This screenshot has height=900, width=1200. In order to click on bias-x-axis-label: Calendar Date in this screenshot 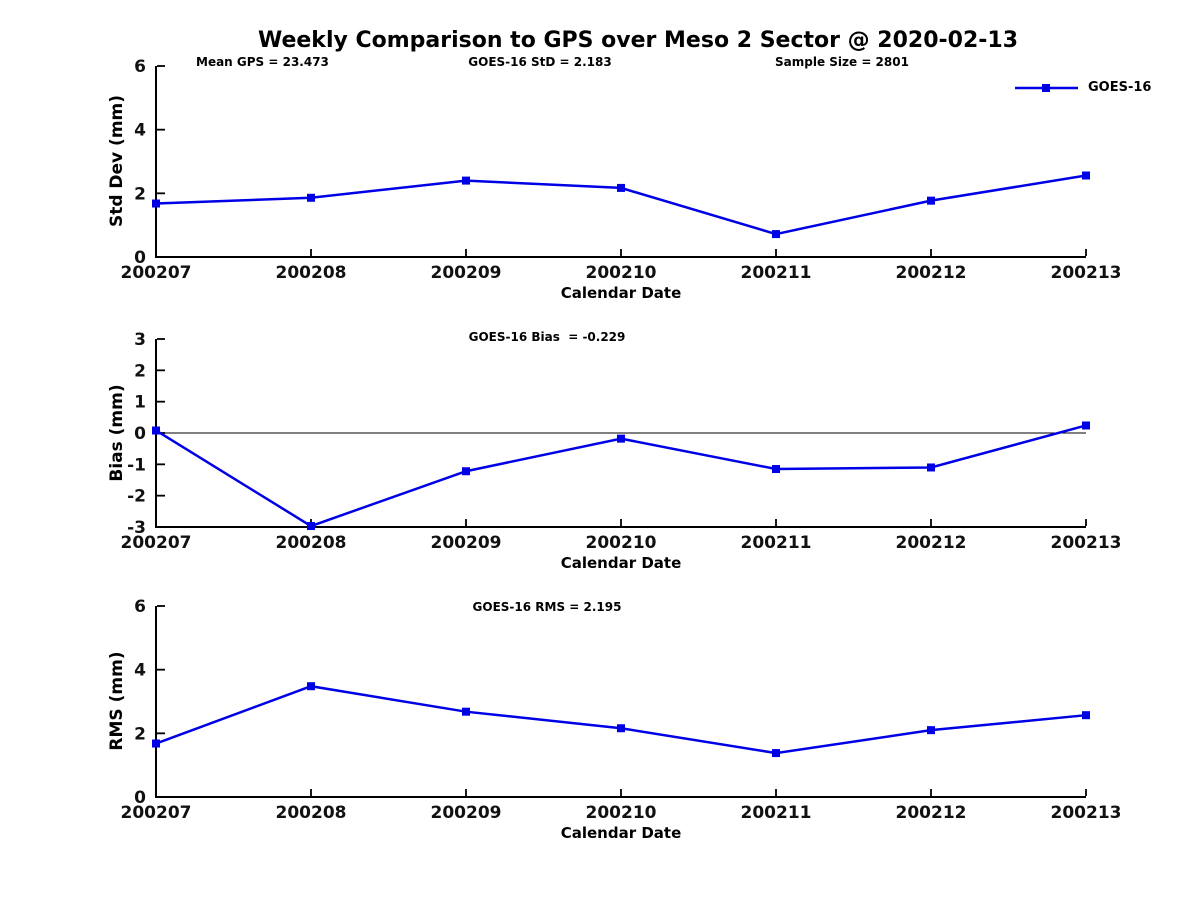, I will do `click(621, 563)`.